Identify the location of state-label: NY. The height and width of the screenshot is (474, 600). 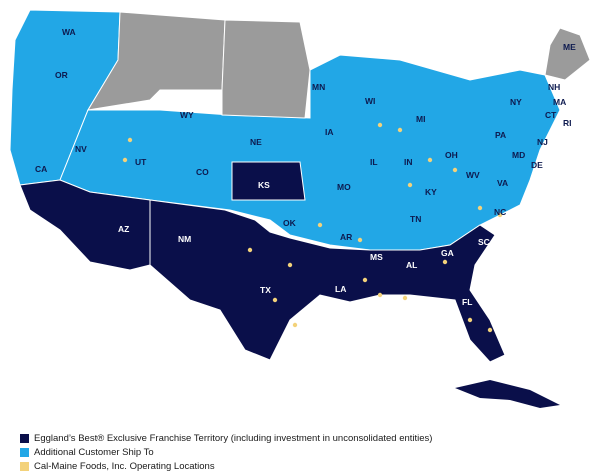
(516, 102).